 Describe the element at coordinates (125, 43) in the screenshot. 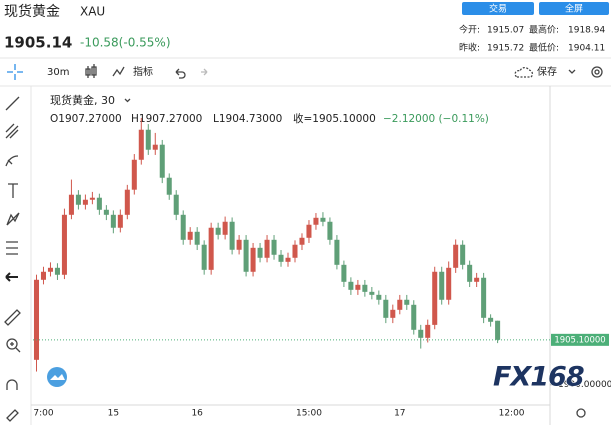

I see `price-change: -10.58(-0.55%)` at that location.